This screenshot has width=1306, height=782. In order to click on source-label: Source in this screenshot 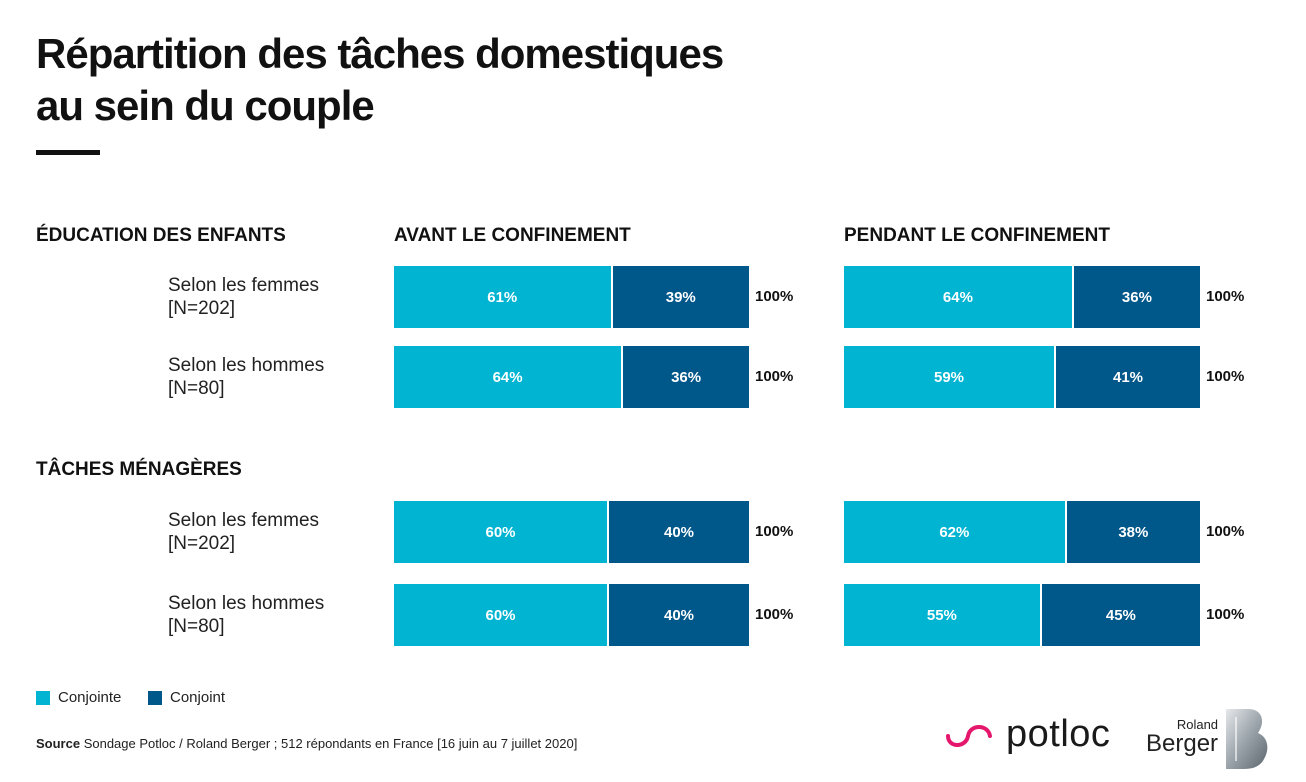, I will do `click(58, 743)`.